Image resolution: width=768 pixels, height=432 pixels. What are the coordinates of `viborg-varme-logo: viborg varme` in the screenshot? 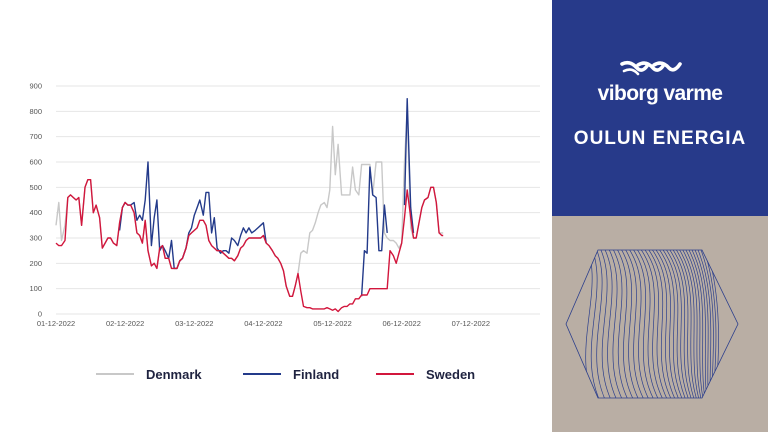 It's located at (660, 85).